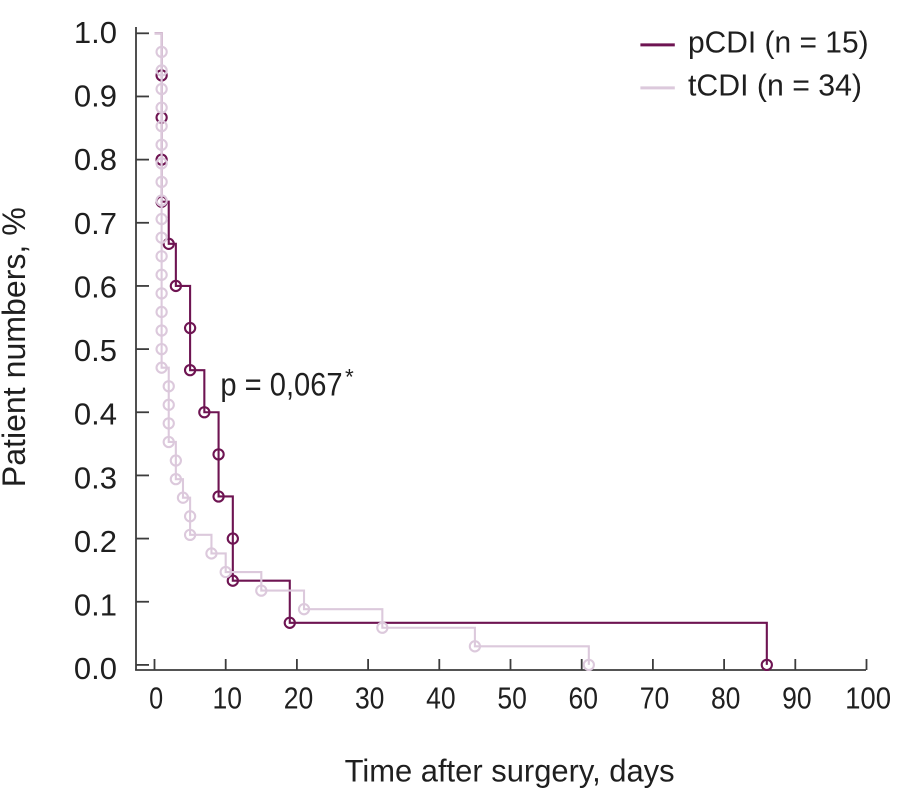 Image resolution: width=898 pixels, height=812 pixels. What do you see at coordinates (95, 223) in the screenshot?
I see `svg-text: 0.7` at bounding box center [95, 223].